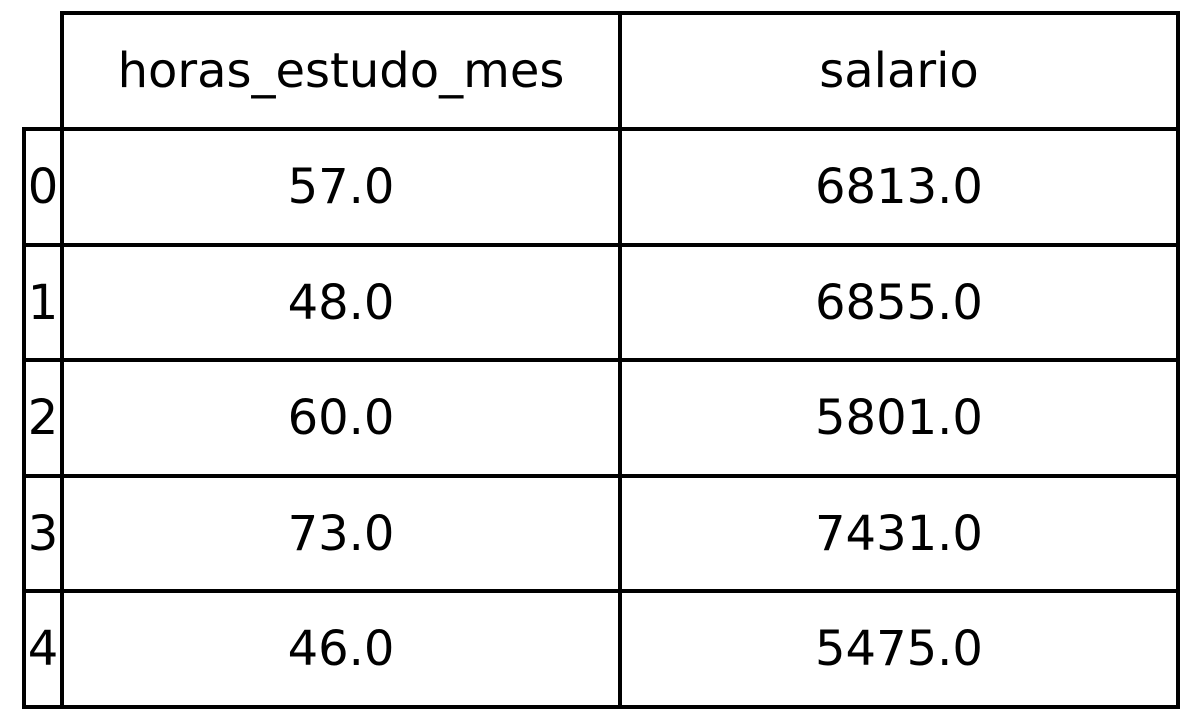 This screenshot has height=723, width=1195. What do you see at coordinates (62, 360) in the screenshot?
I see `table-border-left` at bounding box center [62, 360].